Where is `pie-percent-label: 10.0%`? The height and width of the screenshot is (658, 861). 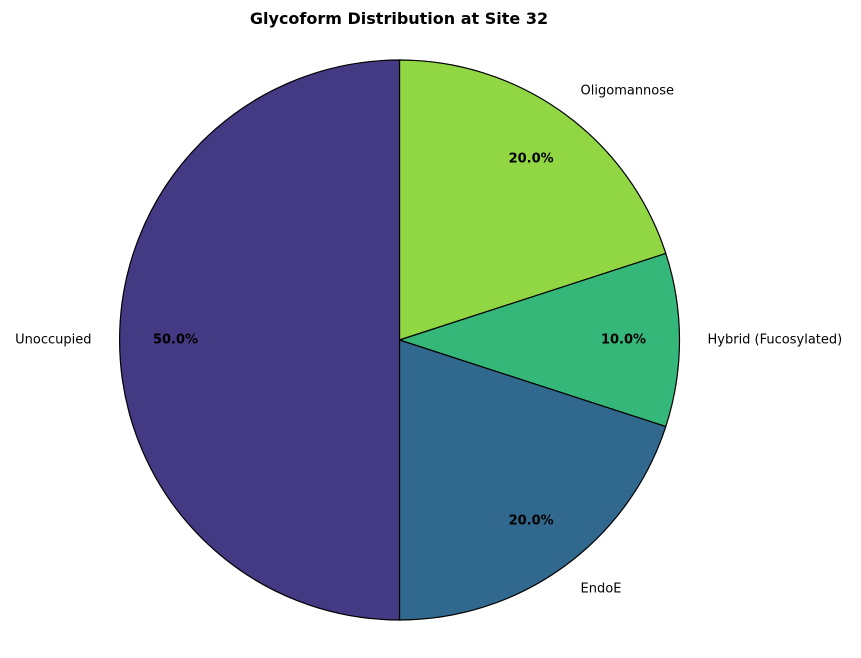 pie-percent-label: 10.0% is located at coordinates (623, 340).